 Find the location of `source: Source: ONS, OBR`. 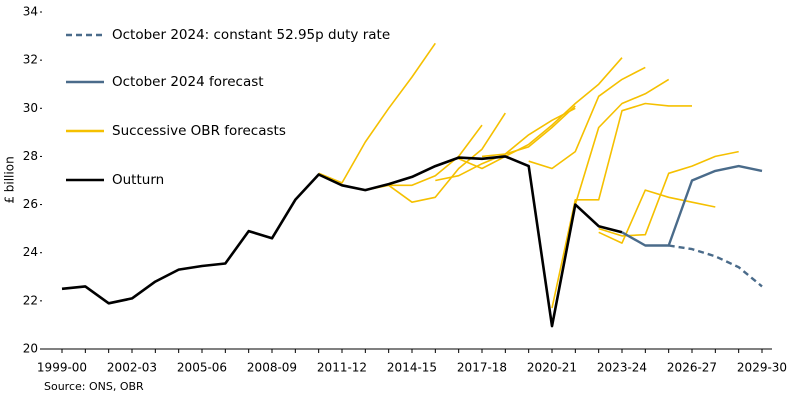

source: Source: ONS, OBR is located at coordinates (94, 386).